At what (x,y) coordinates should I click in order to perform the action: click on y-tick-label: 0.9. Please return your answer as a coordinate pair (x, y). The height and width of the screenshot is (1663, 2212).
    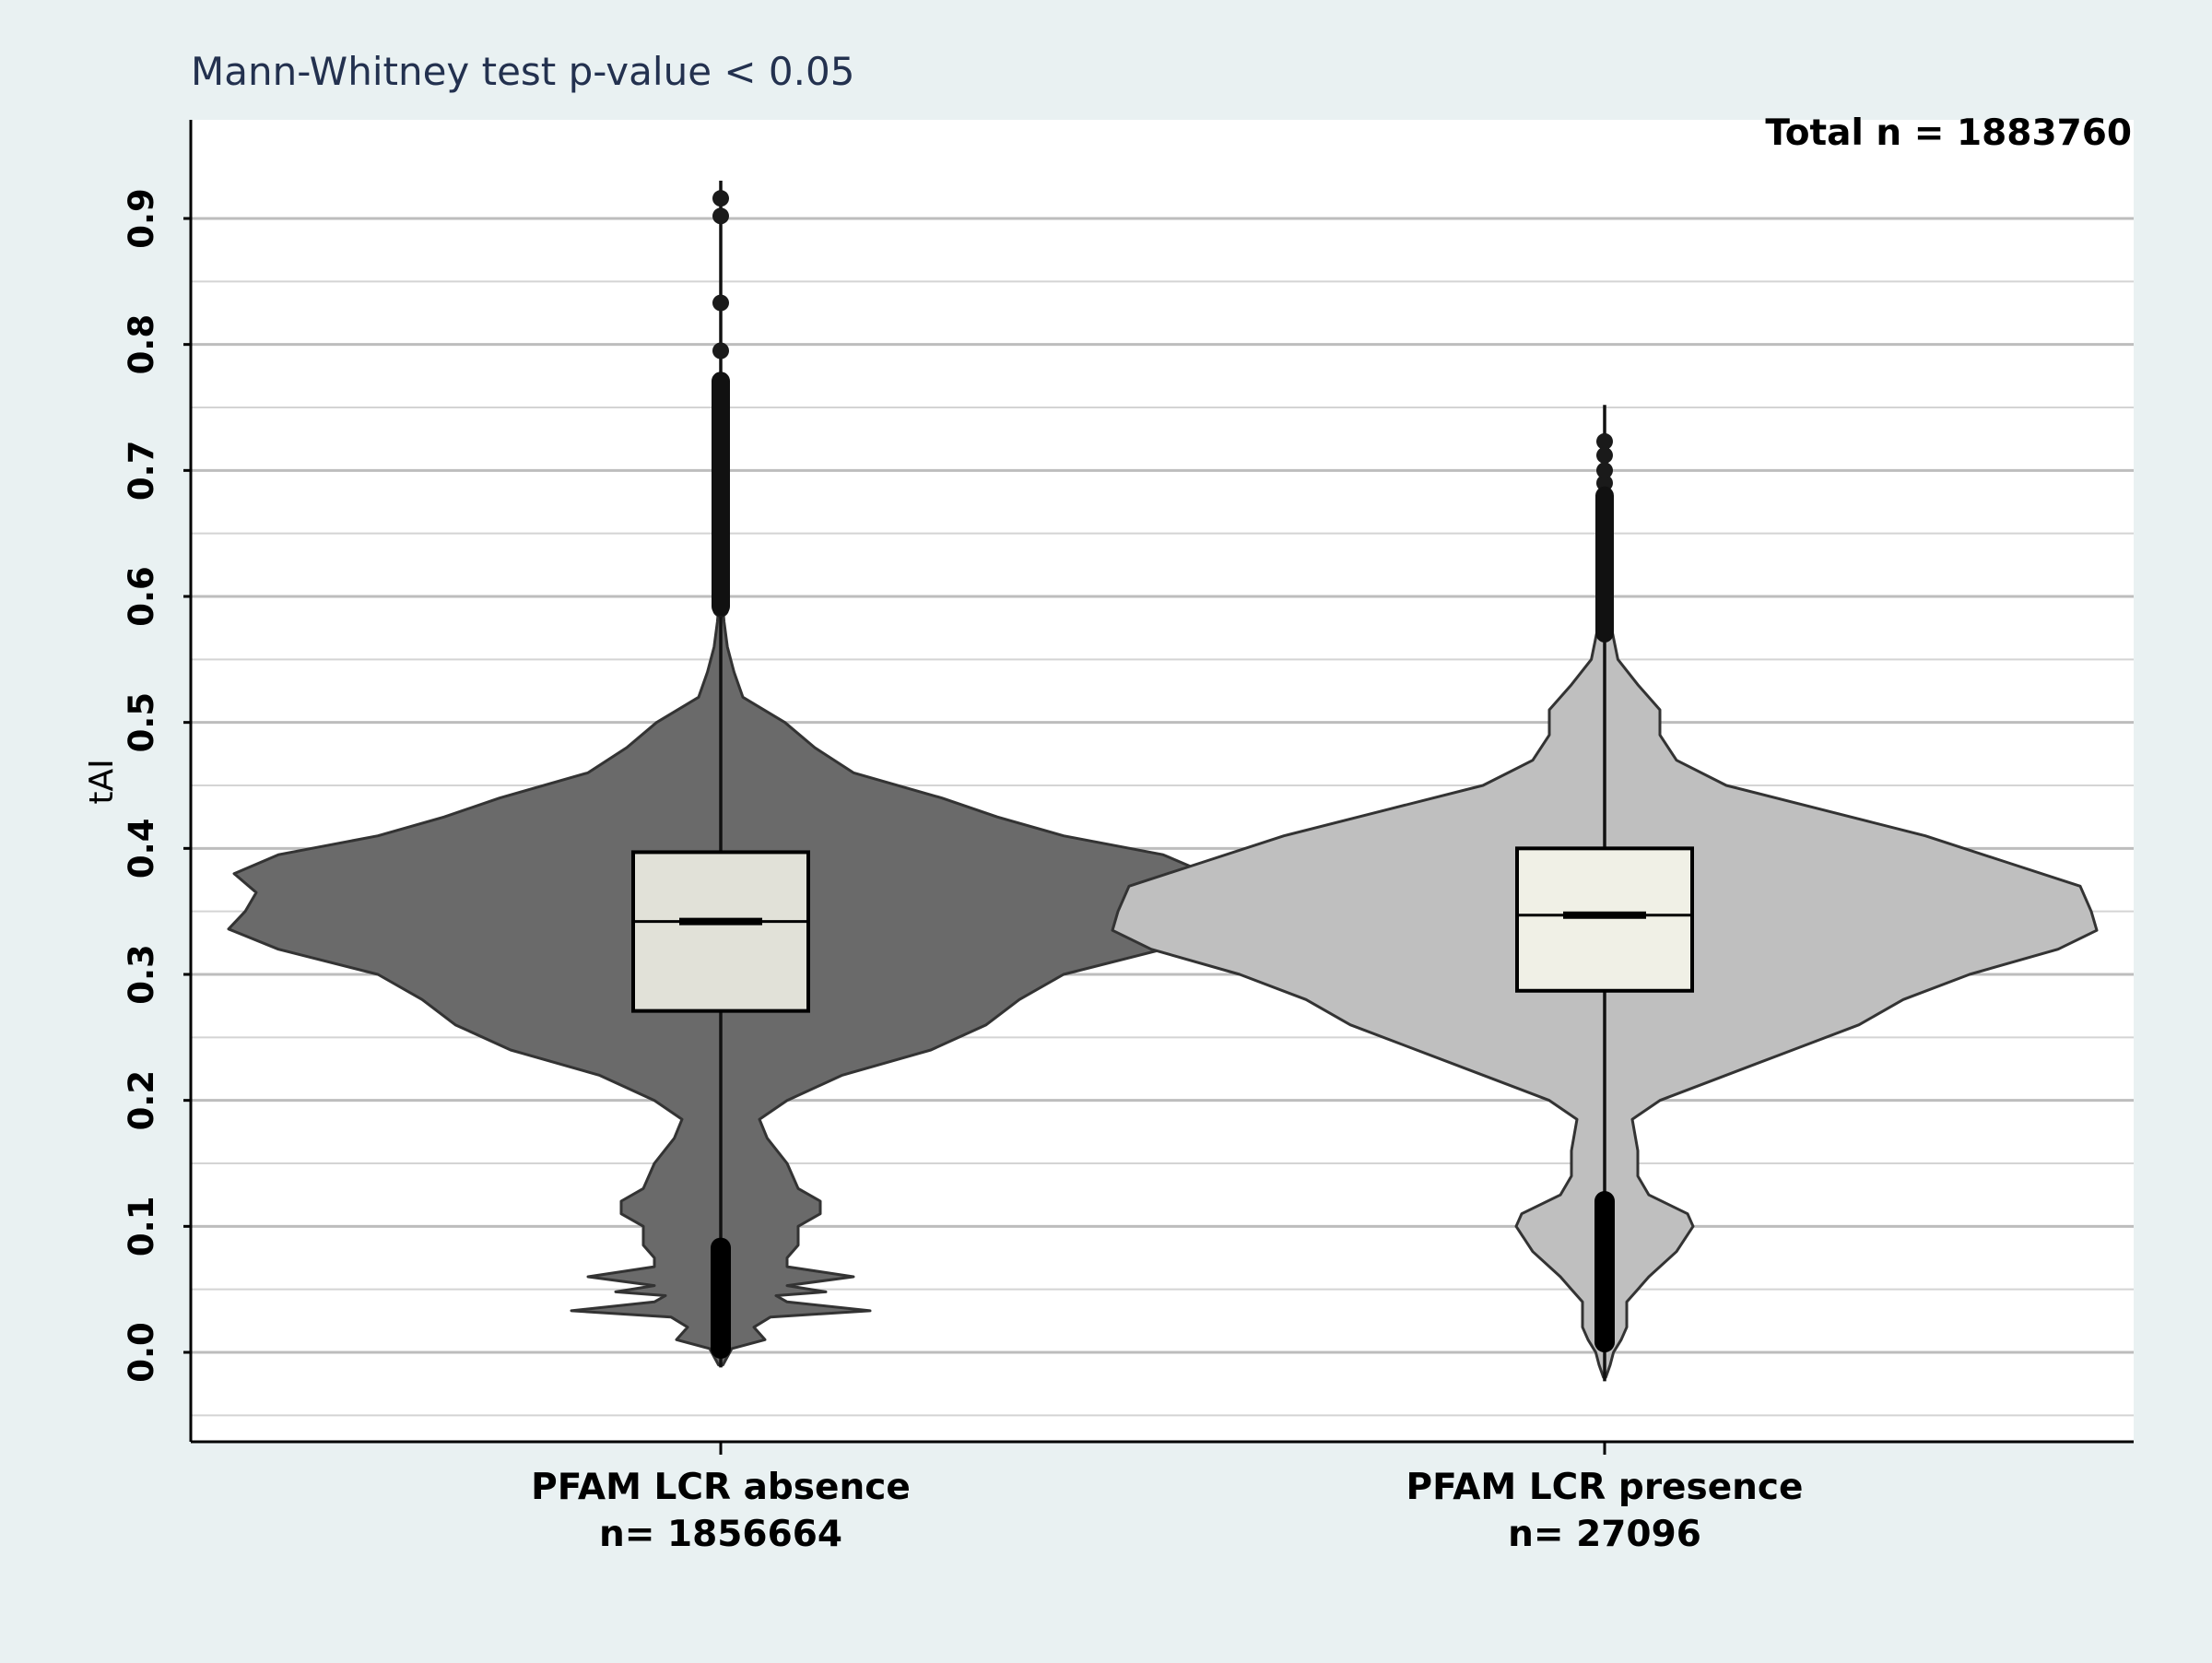
    Looking at the image, I should click on (141, 218).